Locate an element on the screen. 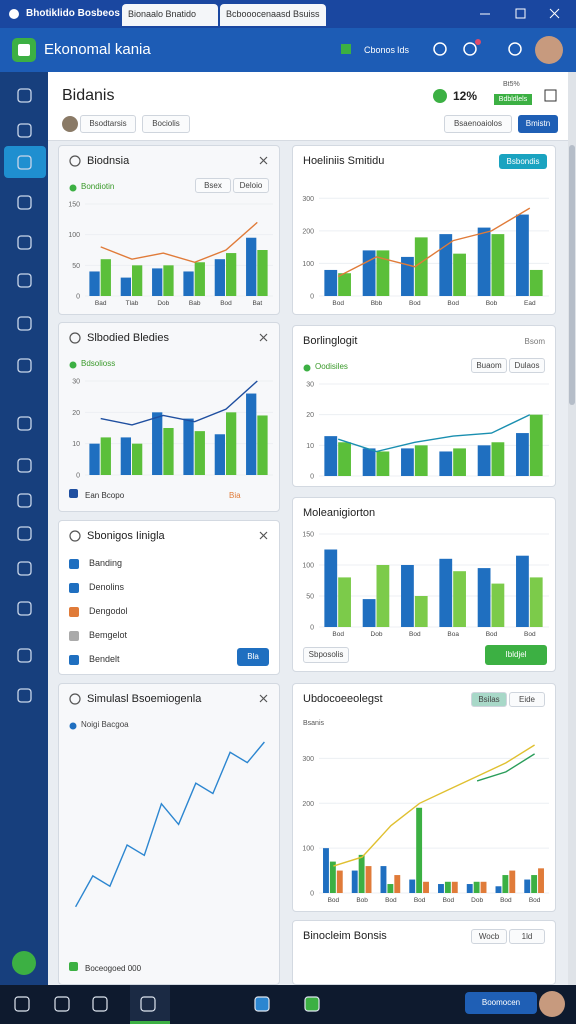 This screenshot has height=1024, width=576. chart-area: 0 10 20 30 is located at coordinates (424, 430).